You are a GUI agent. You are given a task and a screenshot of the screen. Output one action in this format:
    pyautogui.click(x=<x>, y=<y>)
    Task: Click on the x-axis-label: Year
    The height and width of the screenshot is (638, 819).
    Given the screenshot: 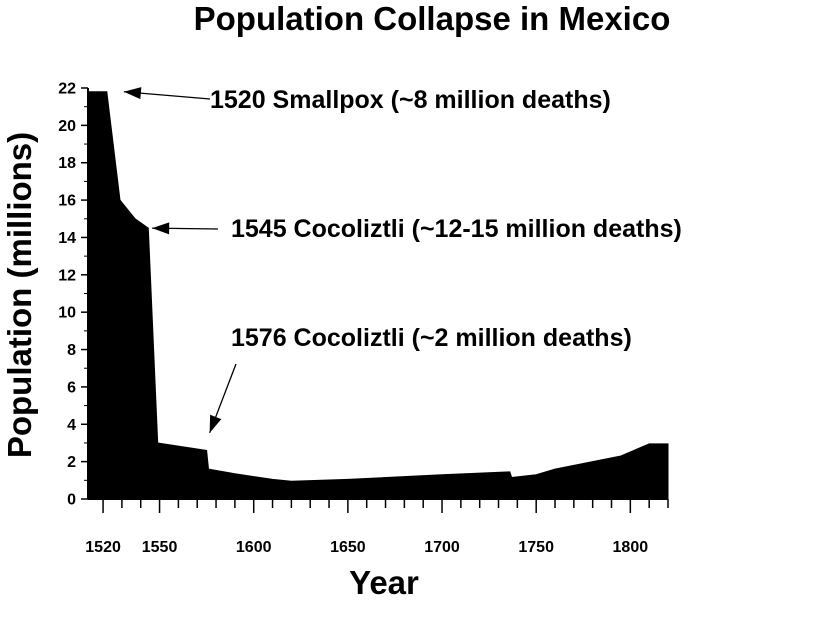 What is the action you would take?
    pyautogui.click(x=384, y=582)
    